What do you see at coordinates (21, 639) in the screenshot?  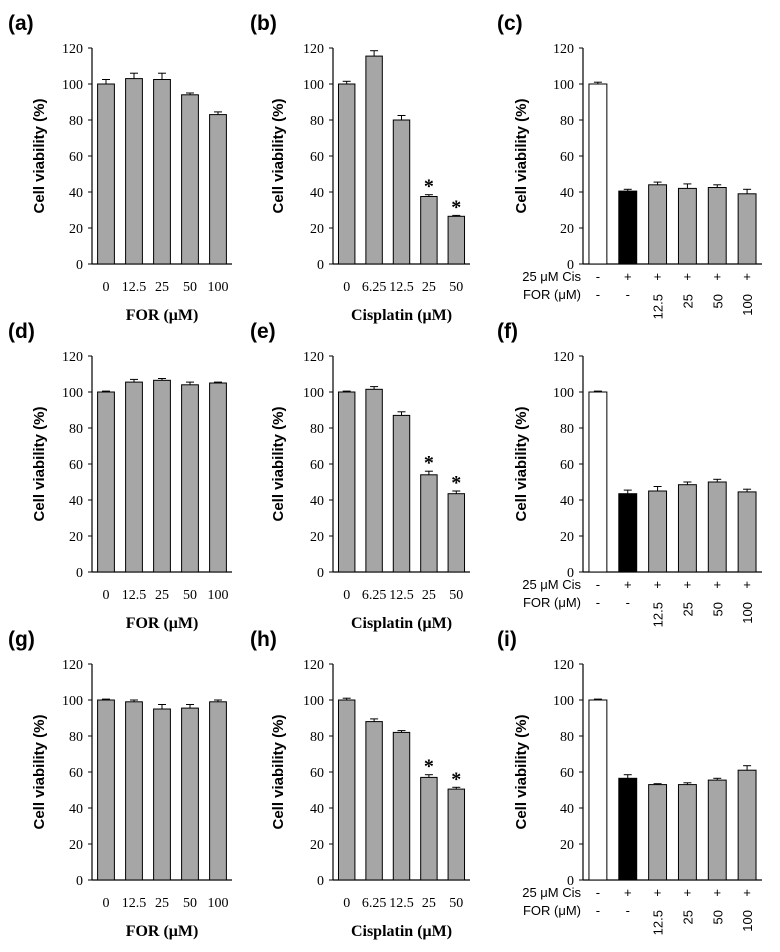 I see `panel-label: (g)` at bounding box center [21, 639].